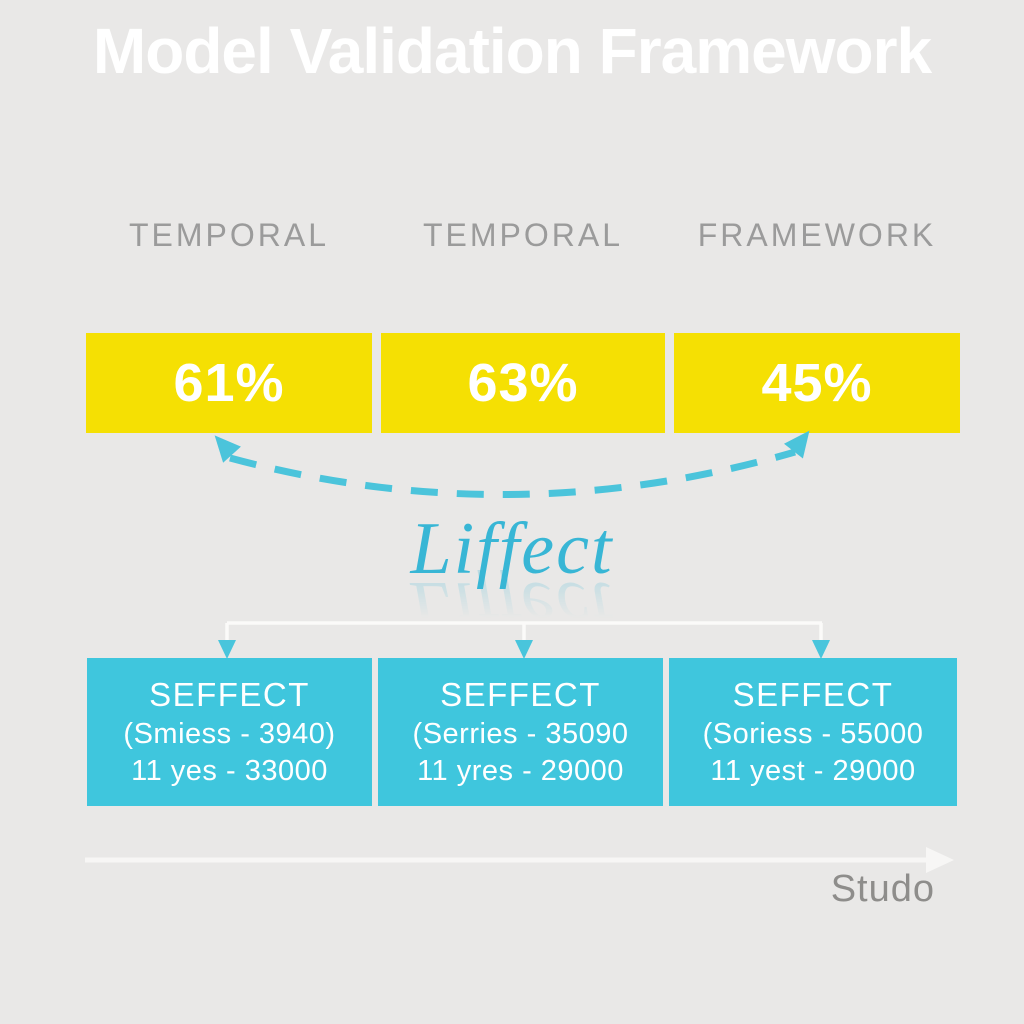 The width and height of the screenshot is (1024, 1024). What do you see at coordinates (524, 640) in the screenshot?
I see `bracket-connector-icon` at bounding box center [524, 640].